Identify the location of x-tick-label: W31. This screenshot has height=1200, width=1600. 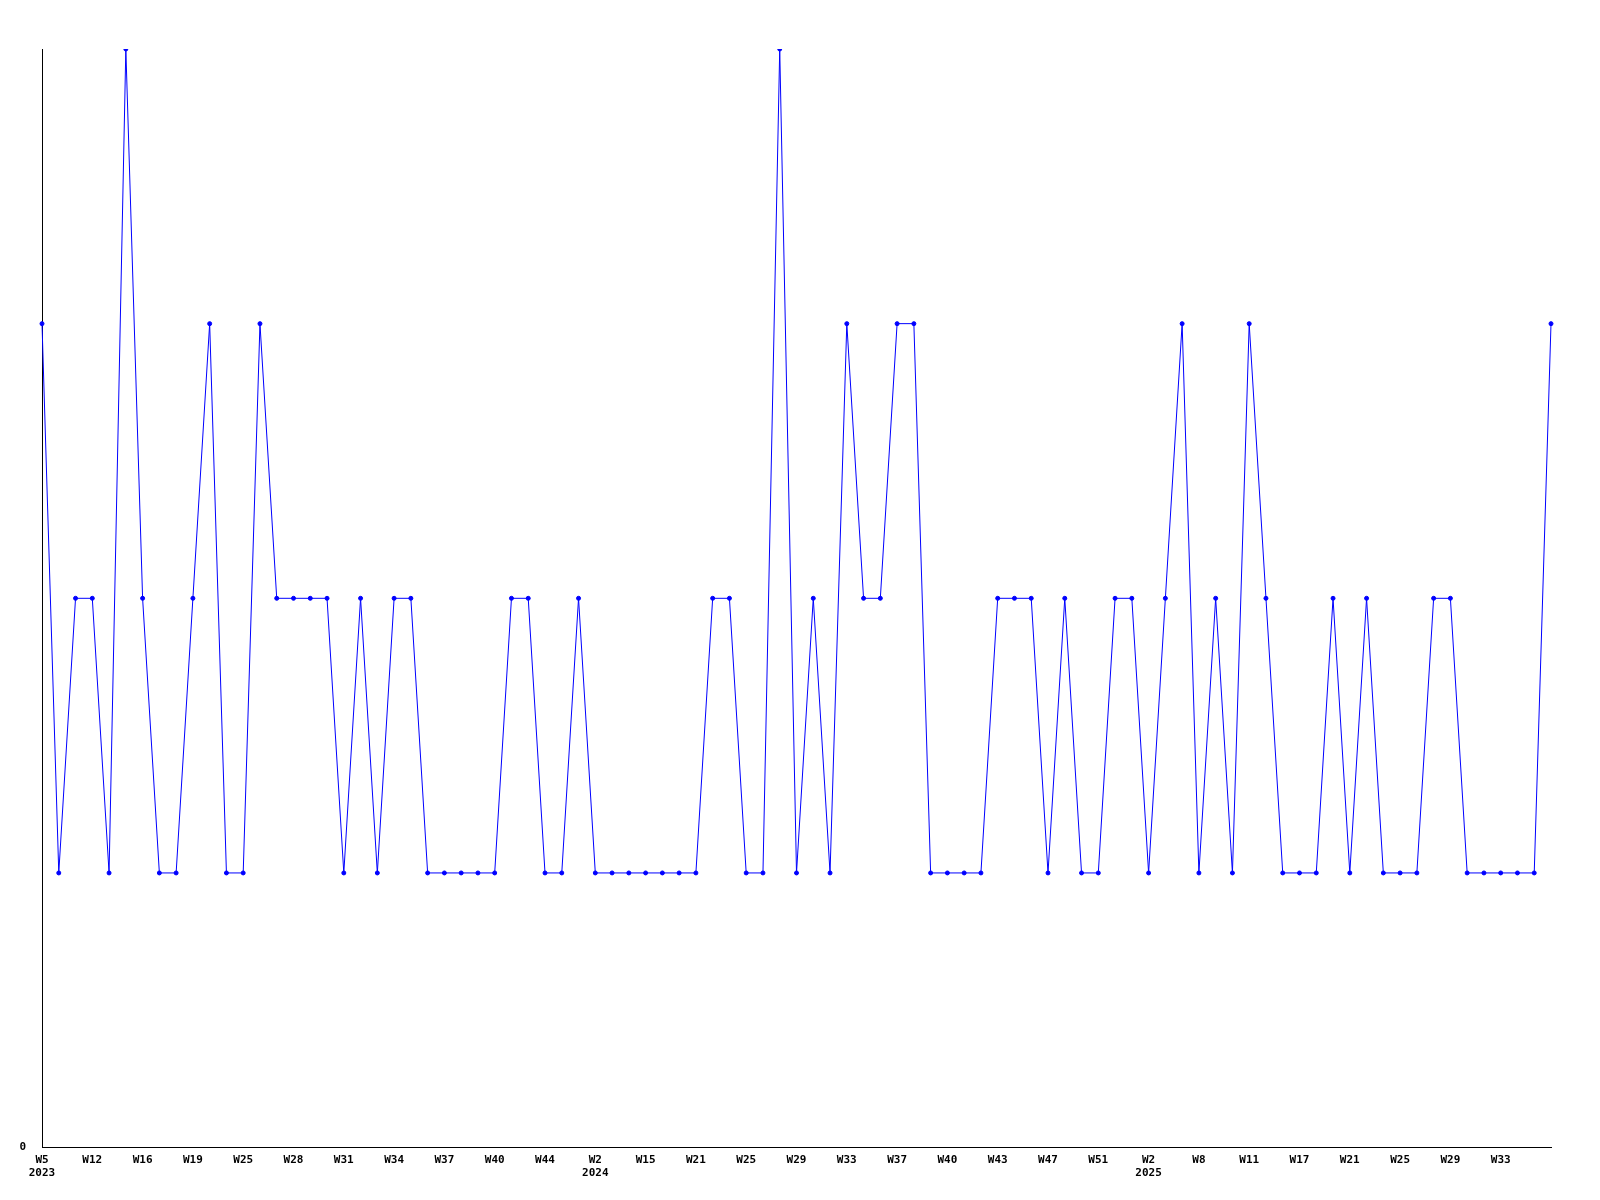
(344, 1160).